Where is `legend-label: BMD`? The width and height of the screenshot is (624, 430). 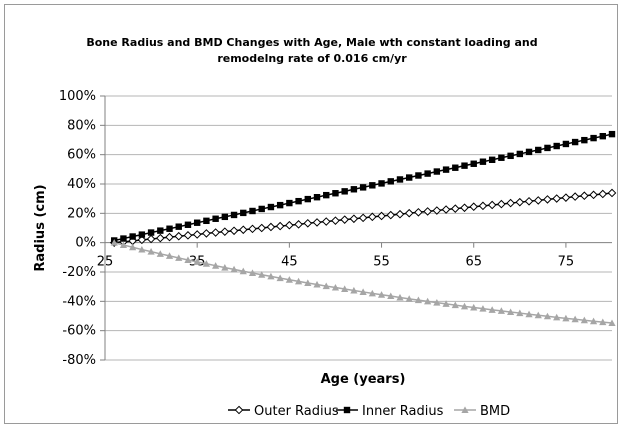
legend-label: BMD is located at coordinates (495, 411).